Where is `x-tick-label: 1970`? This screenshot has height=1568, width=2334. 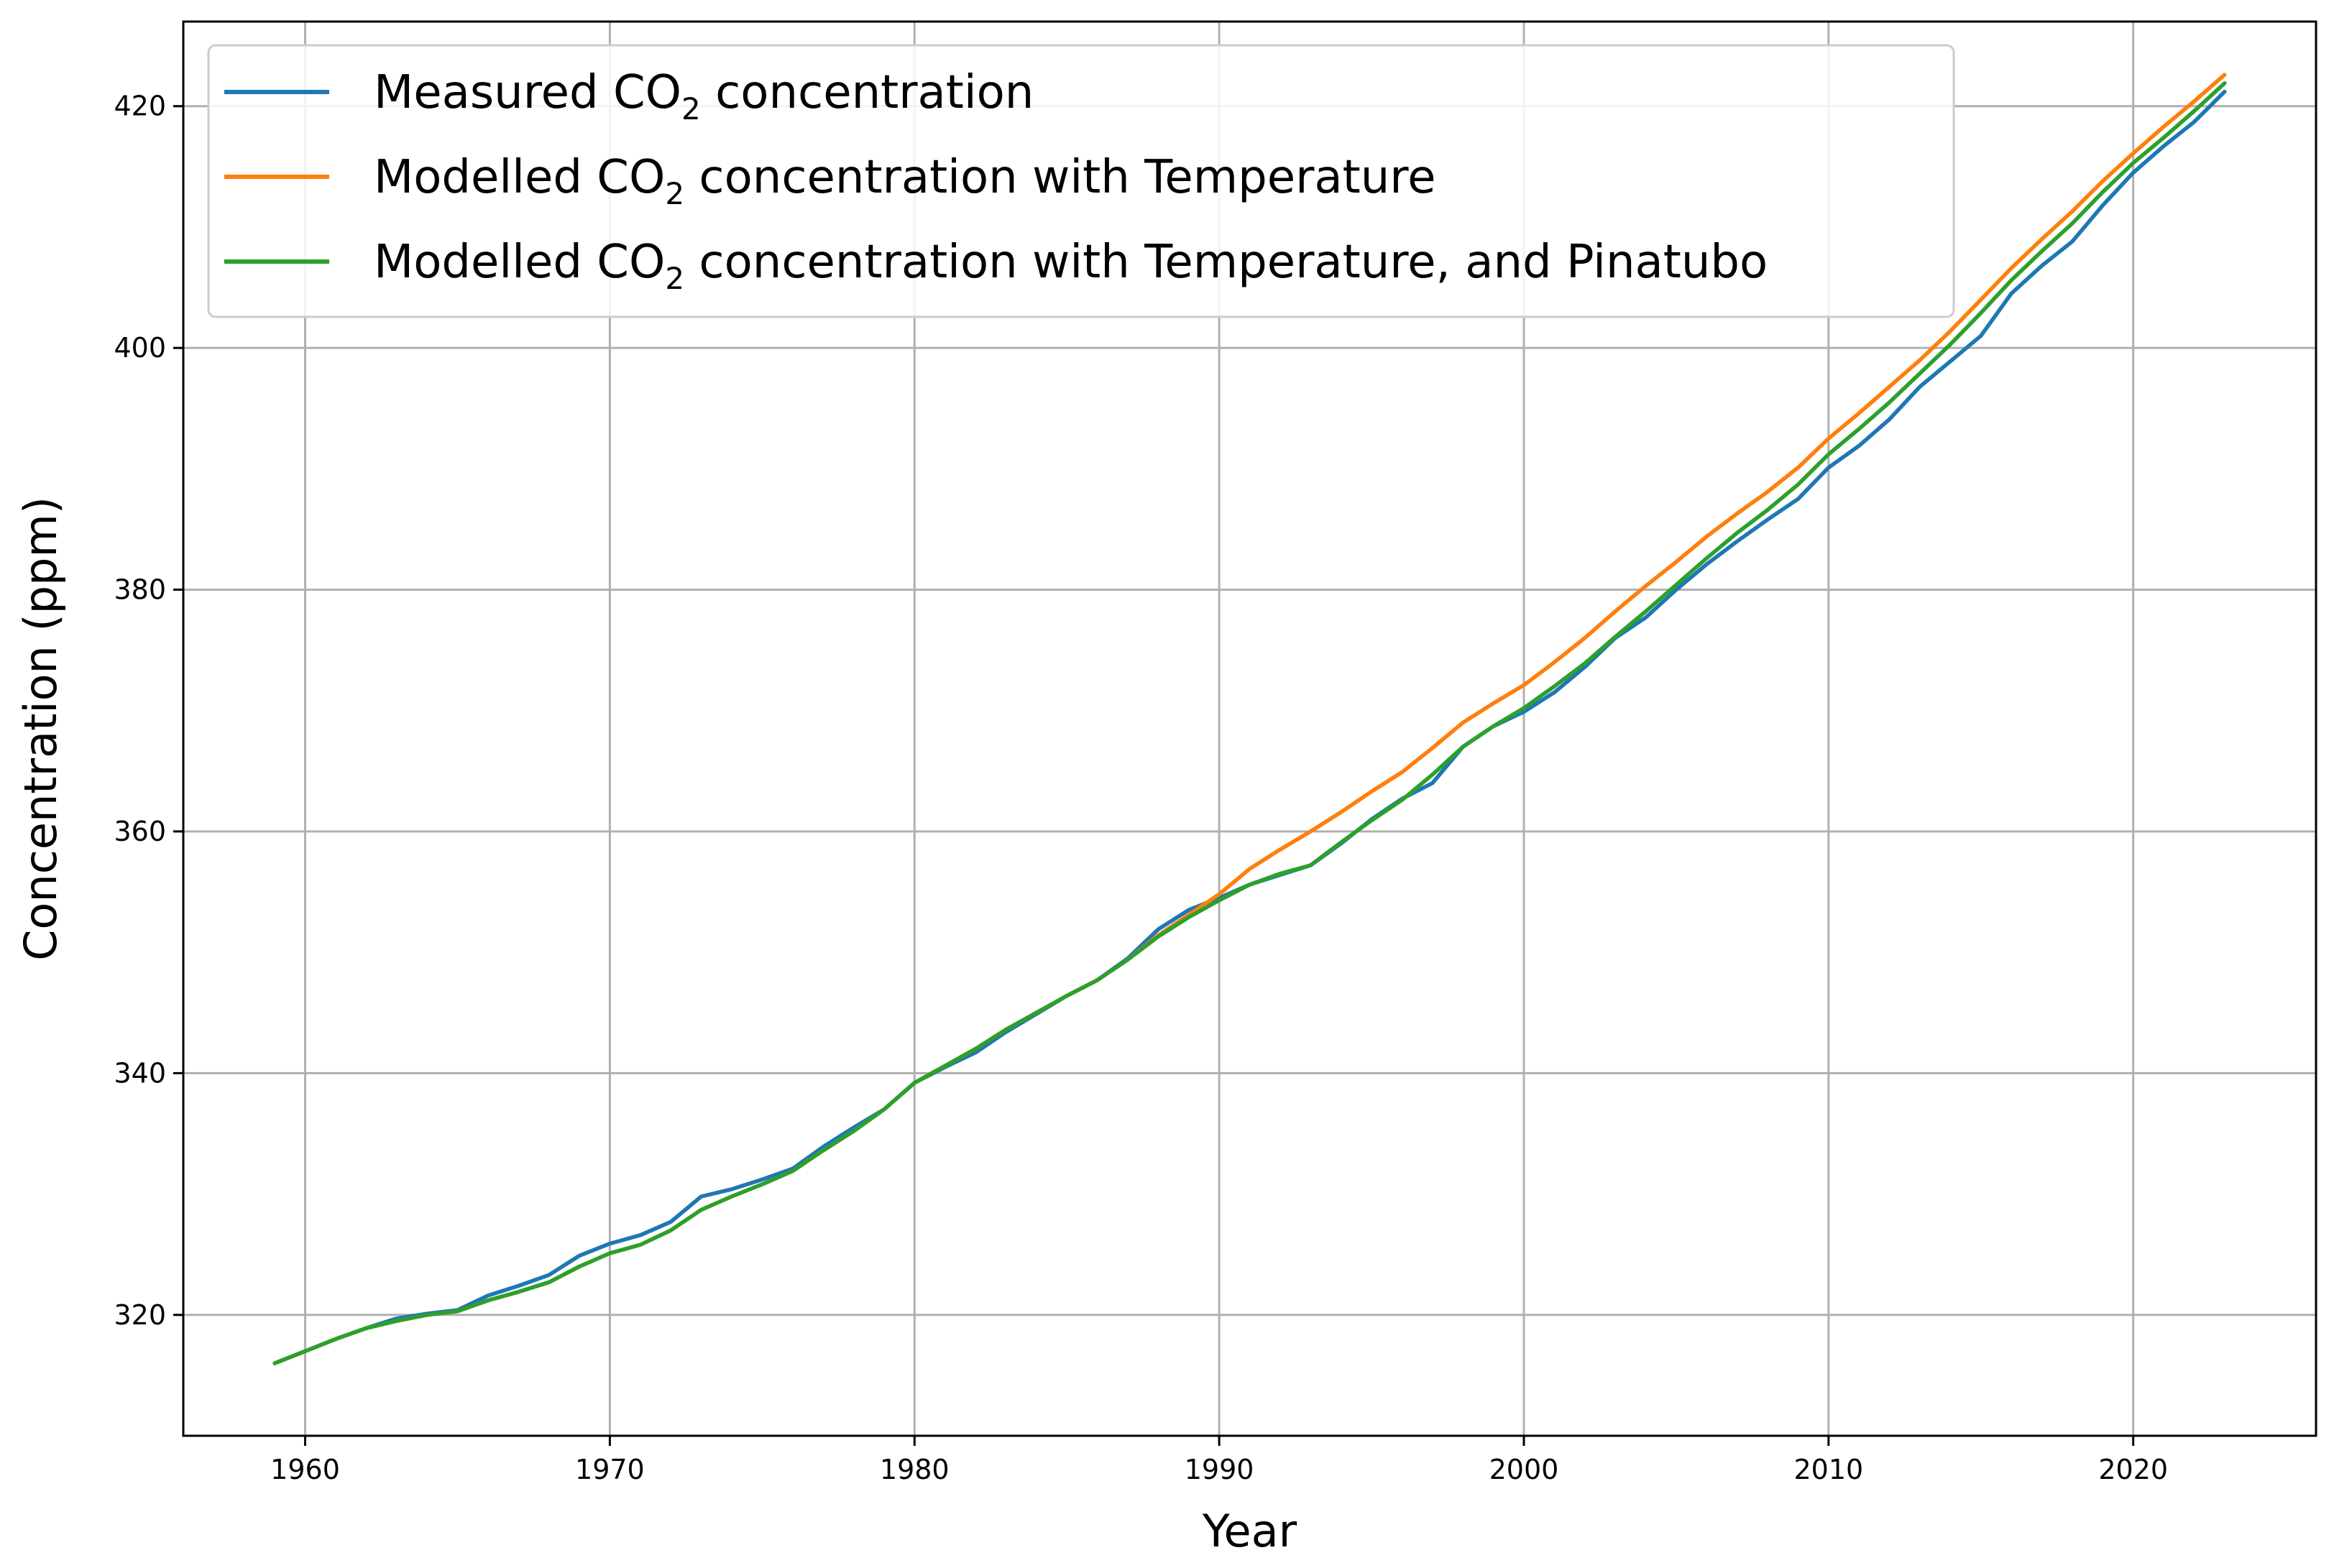
x-tick-label: 1970 is located at coordinates (610, 1469).